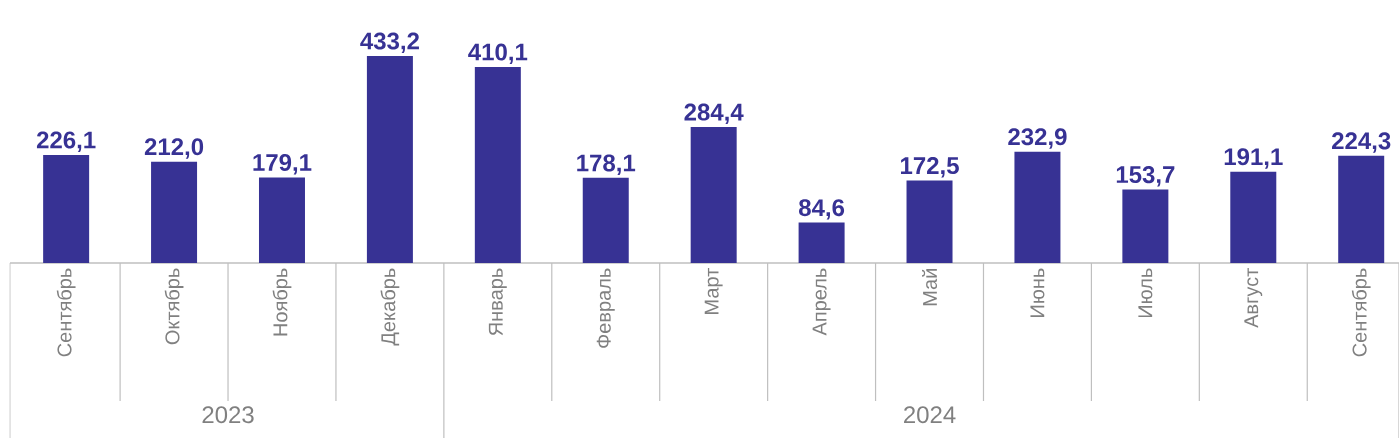 This screenshot has width=1399, height=438. Describe the element at coordinates (389, 42) in the screenshot. I see `data-label: 433,2` at that location.